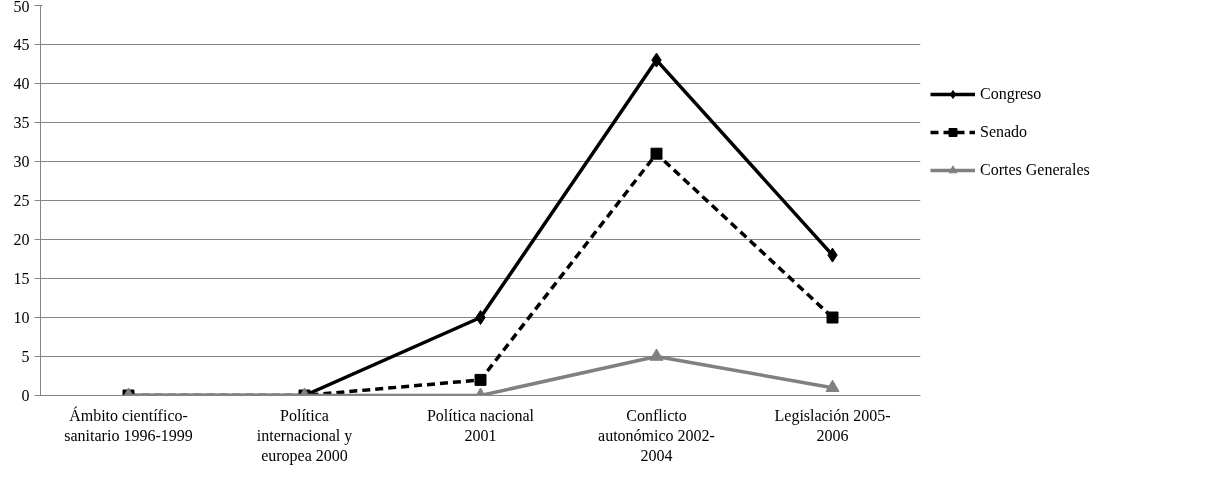 The width and height of the screenshot is (1206, 485). I want to click on y-tick-label: 10, so click(21, 317).